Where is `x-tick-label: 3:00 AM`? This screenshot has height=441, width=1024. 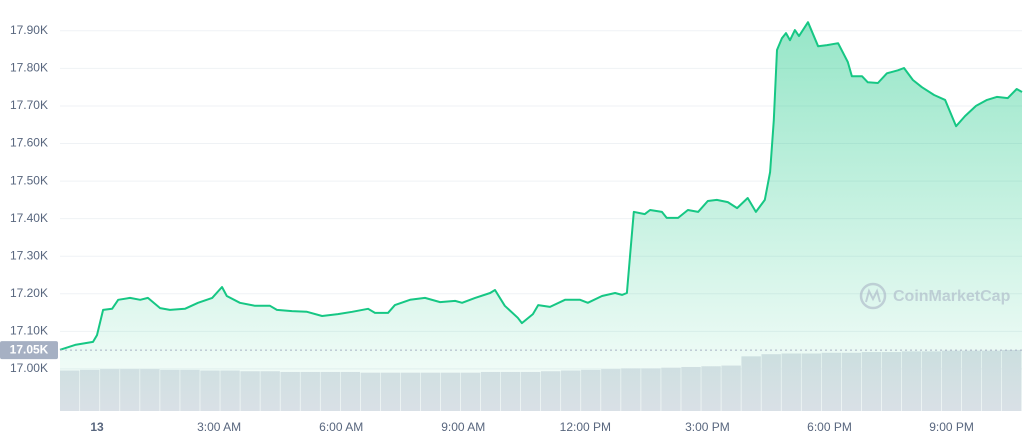
x-tick-label: 3:00 AM is located at coordinates (219, 427).